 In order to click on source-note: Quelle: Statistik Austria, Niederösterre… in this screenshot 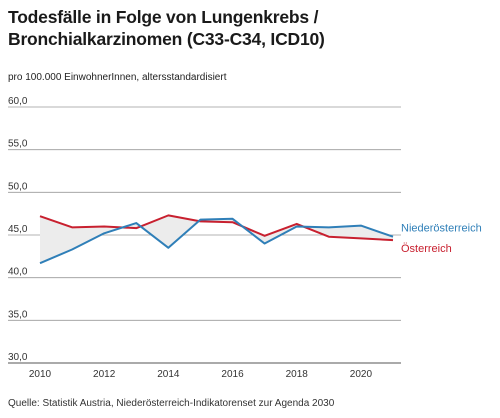, I will do `click(171, 403)`.